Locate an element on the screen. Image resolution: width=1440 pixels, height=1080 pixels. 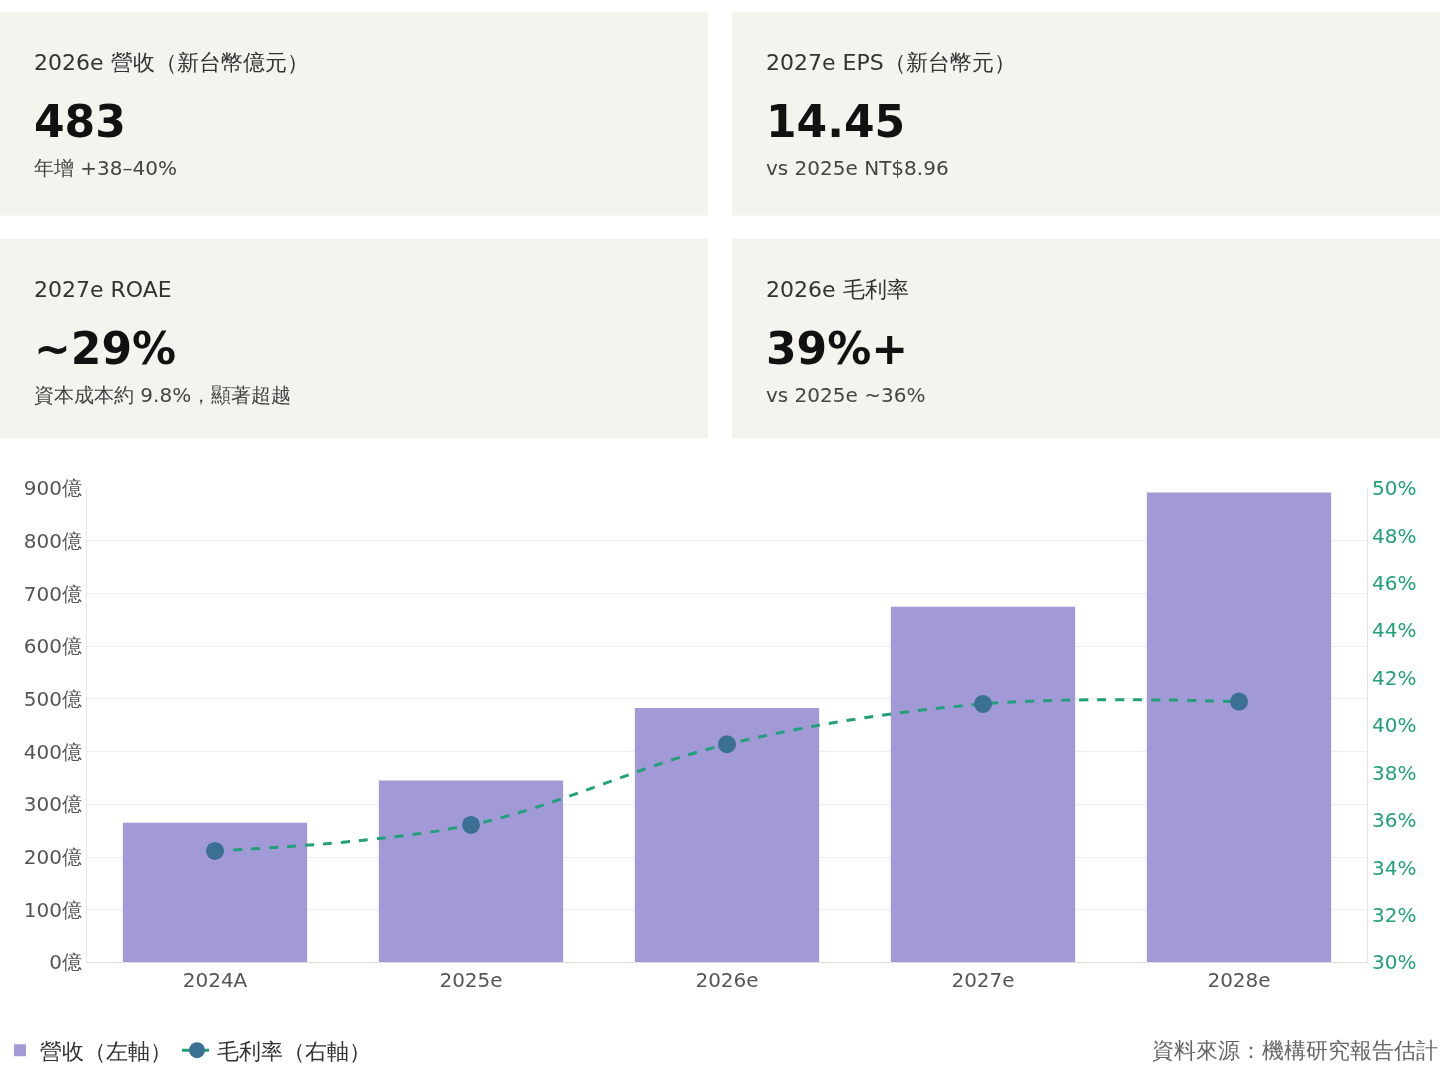
y-tick-label: 800億 is located at coordinates (52, 540).